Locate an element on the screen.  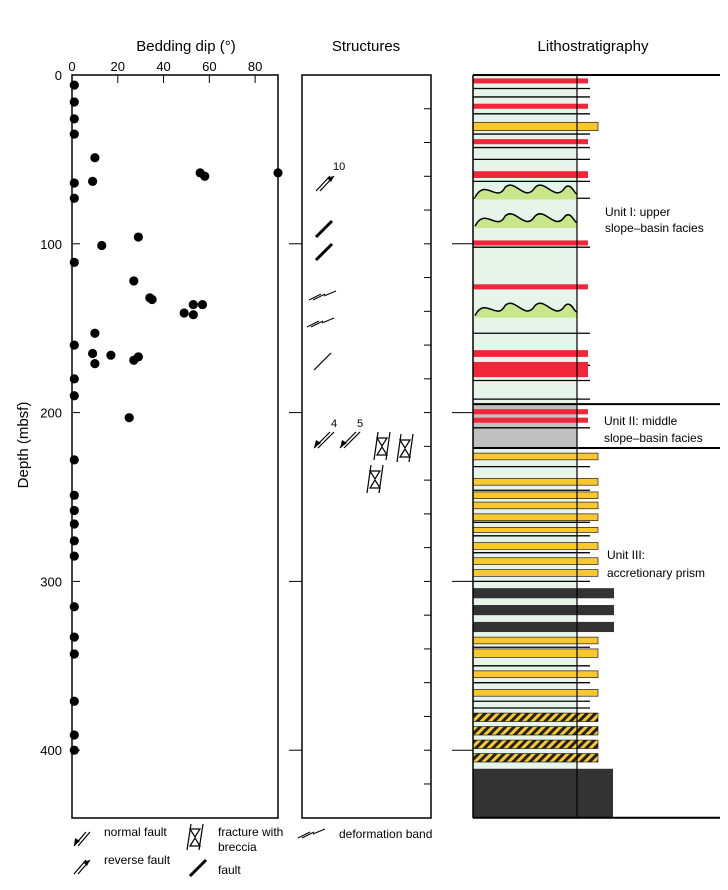
depth-axis-label: Depth (mbsf) is located at coordinates (23, 445).